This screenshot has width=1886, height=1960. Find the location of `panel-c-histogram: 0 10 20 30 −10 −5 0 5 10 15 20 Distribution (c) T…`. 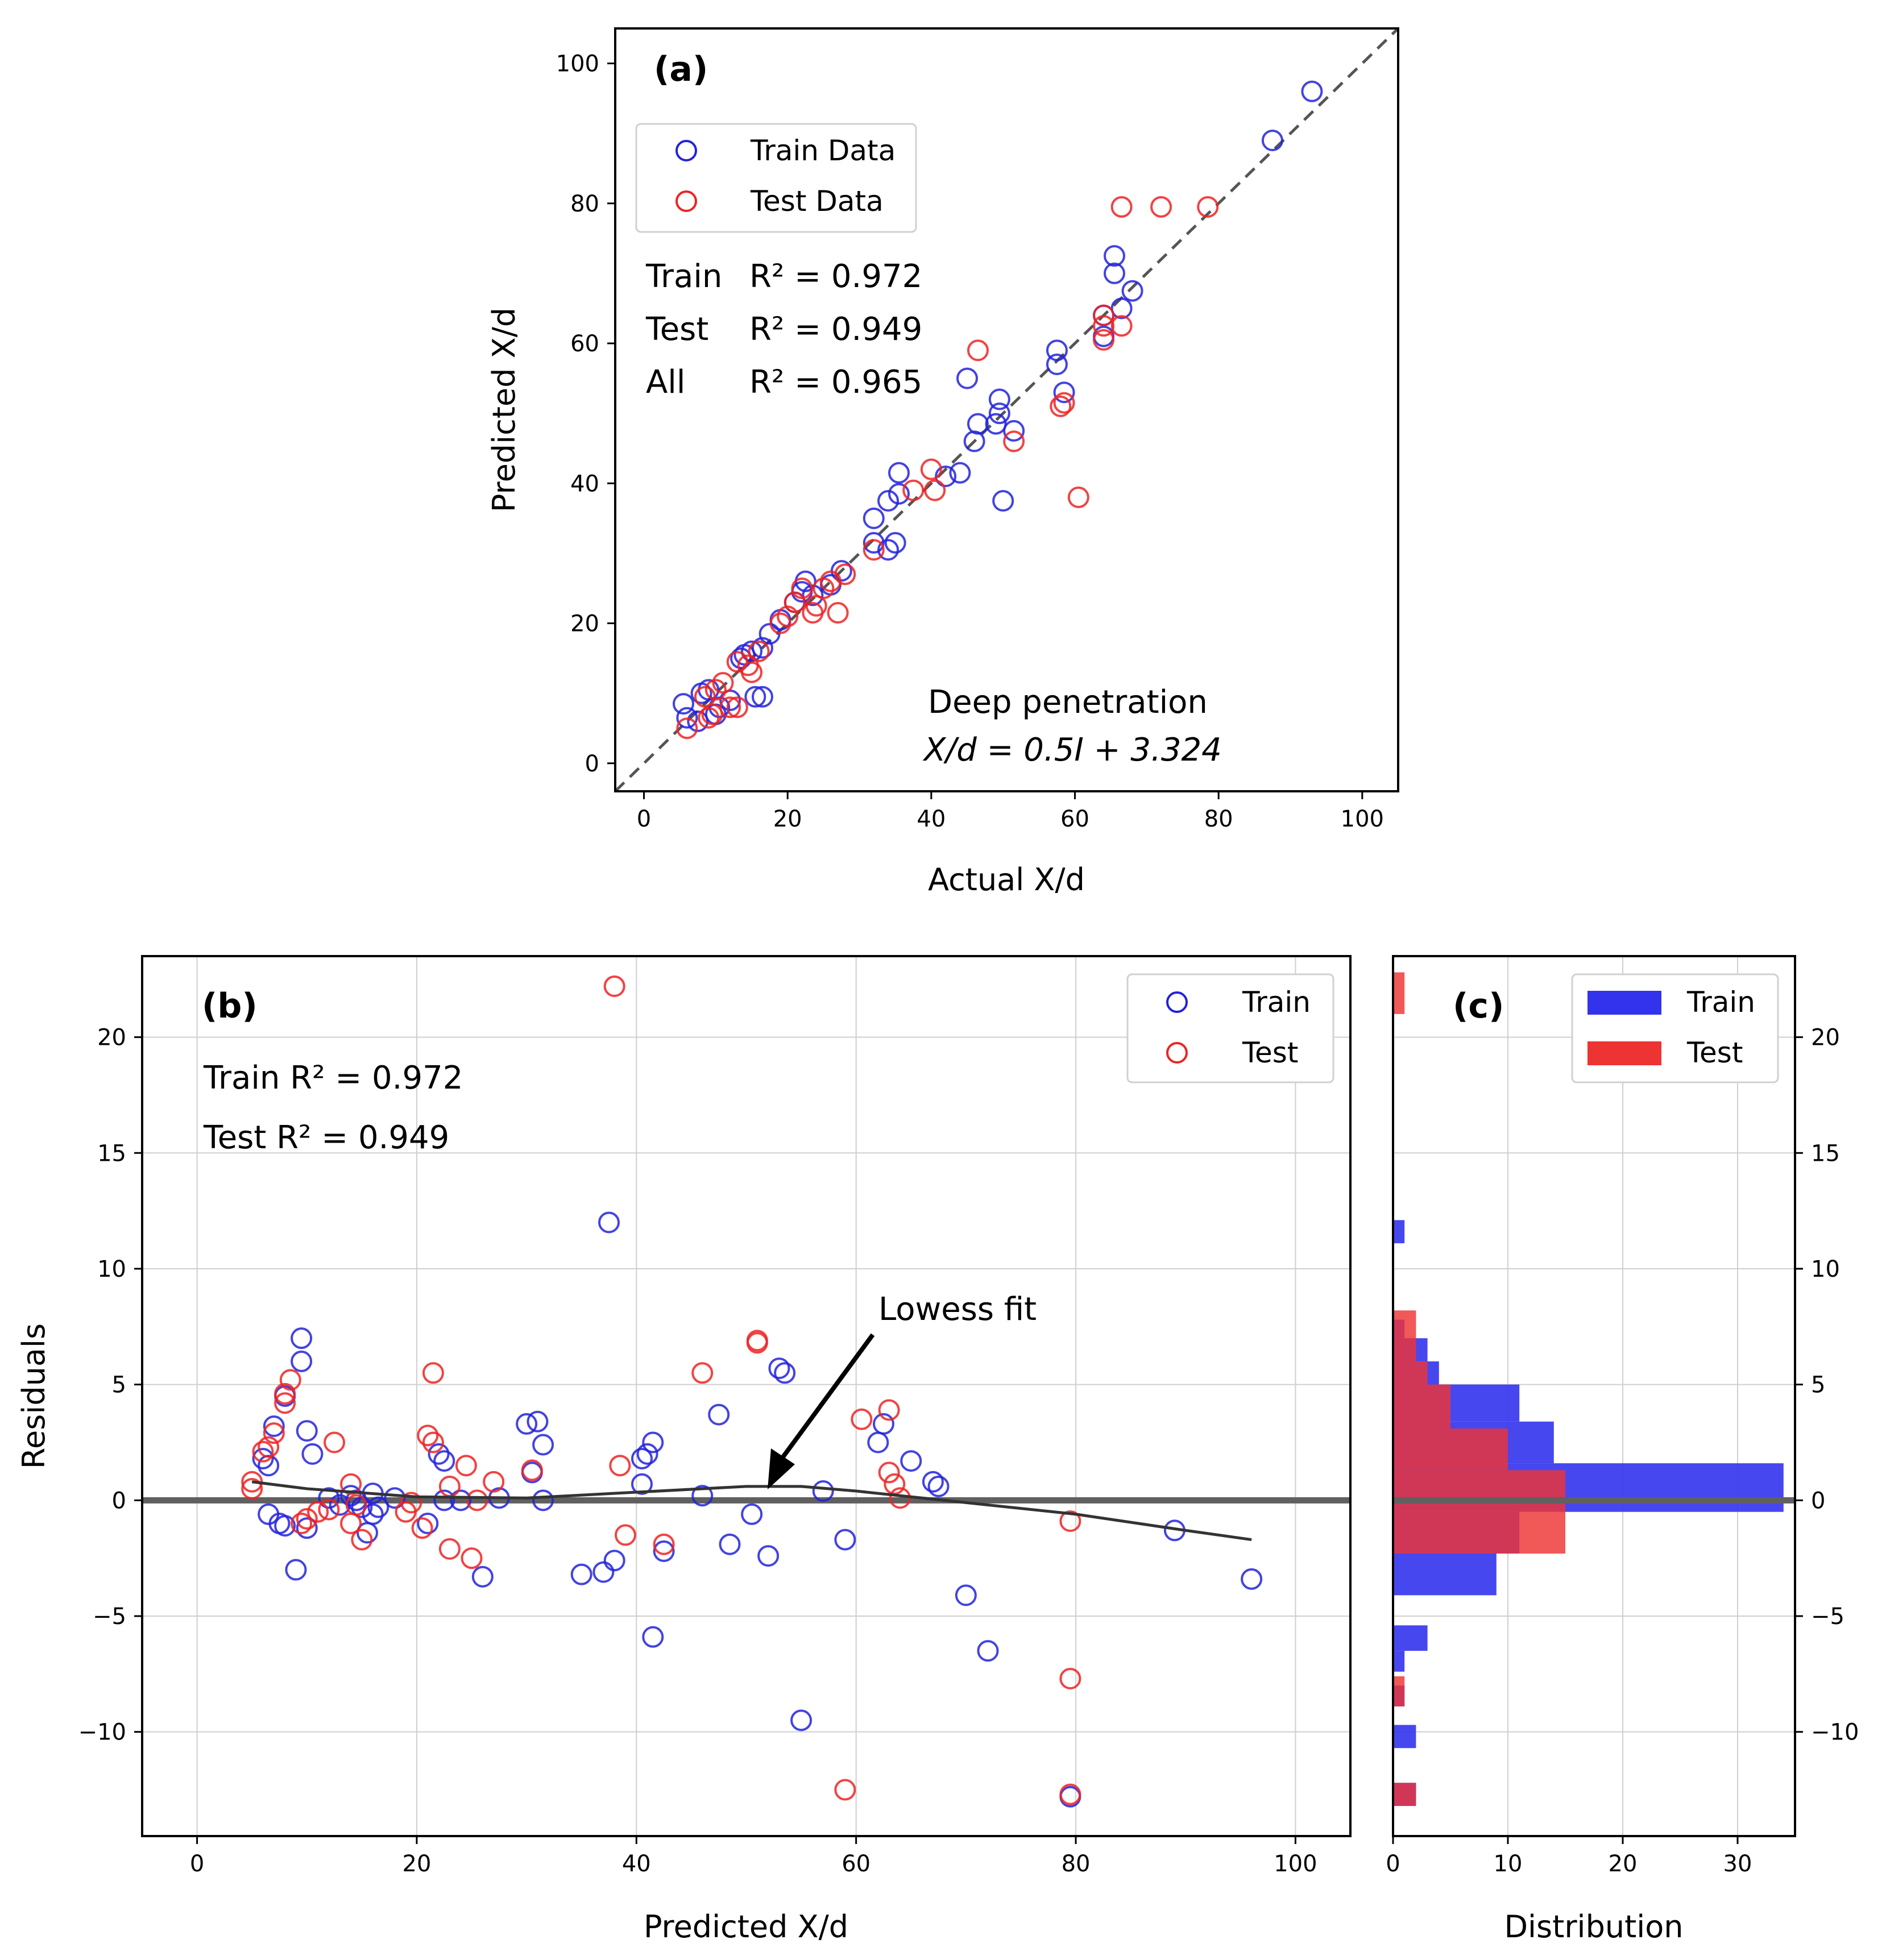

panel-c-histogram: 0 10 20 30 −10 −5 0 5 10 15 20 Distribution (c) T… is located at coordinates (1622, 1450).